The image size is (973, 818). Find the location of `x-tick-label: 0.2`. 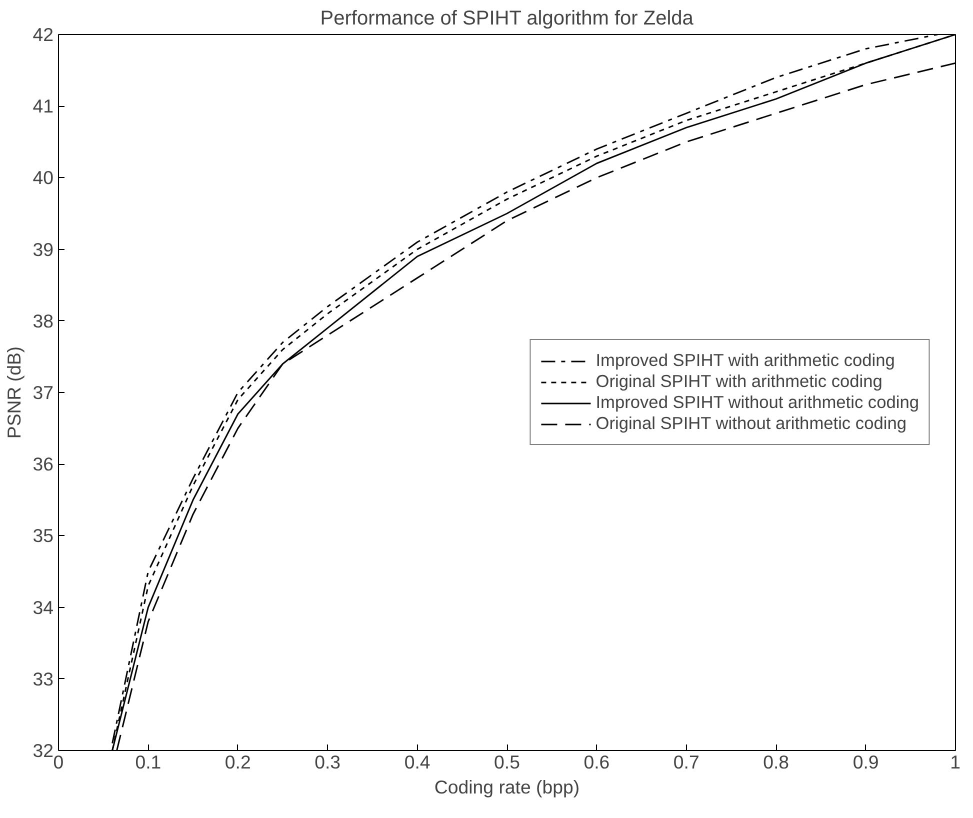

x-tick-label: 0.2 is located at coordinates (237, 762).